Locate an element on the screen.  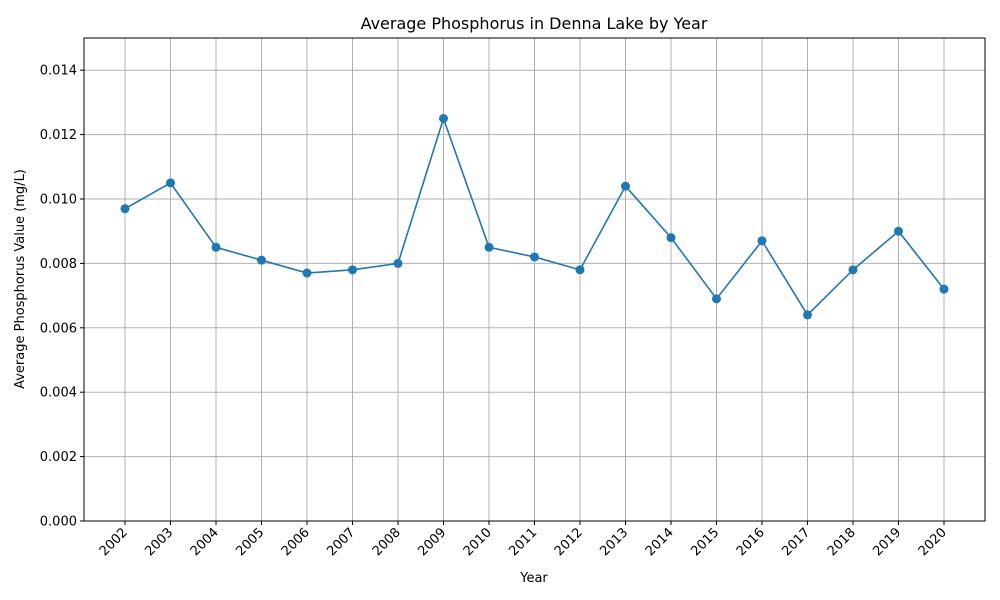
x-tick-label: 2008 is located at coordinates (387, 542).